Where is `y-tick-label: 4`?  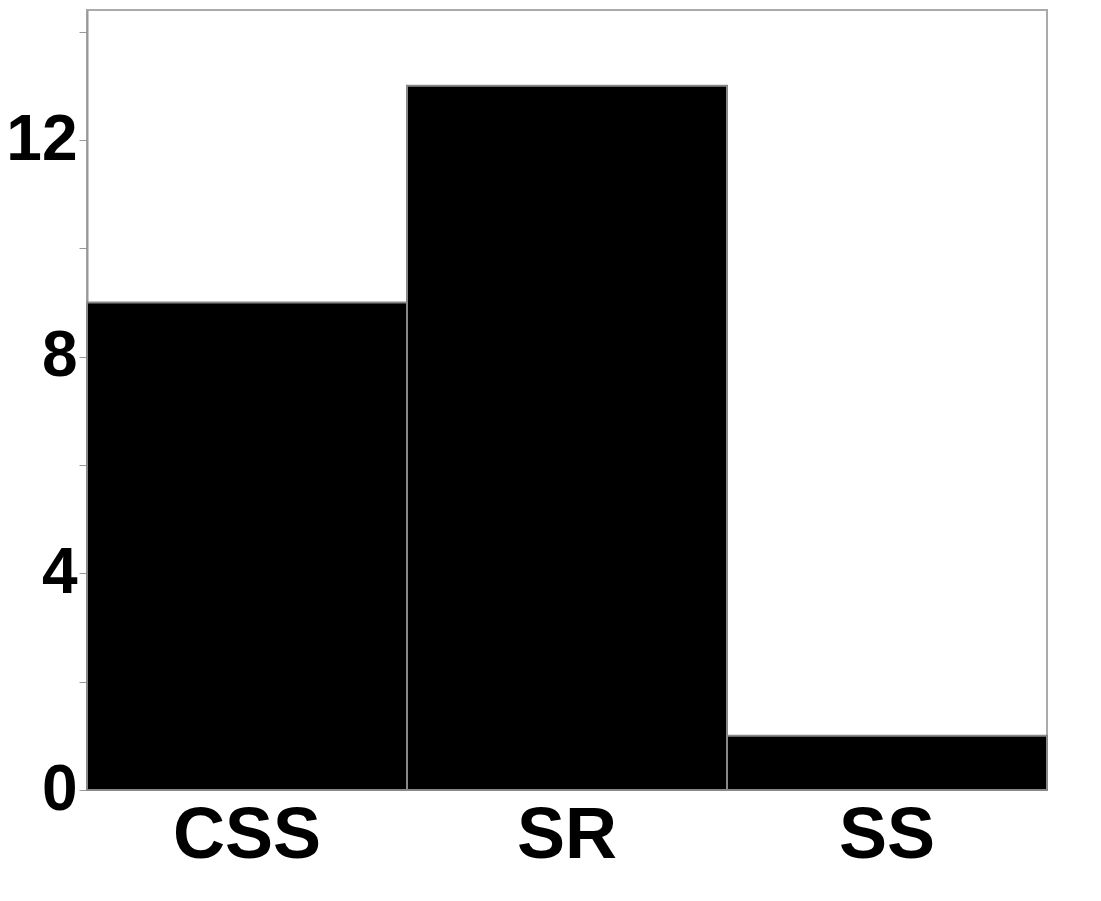 y-tick-label: 4 is located at coordinates (59, 570).